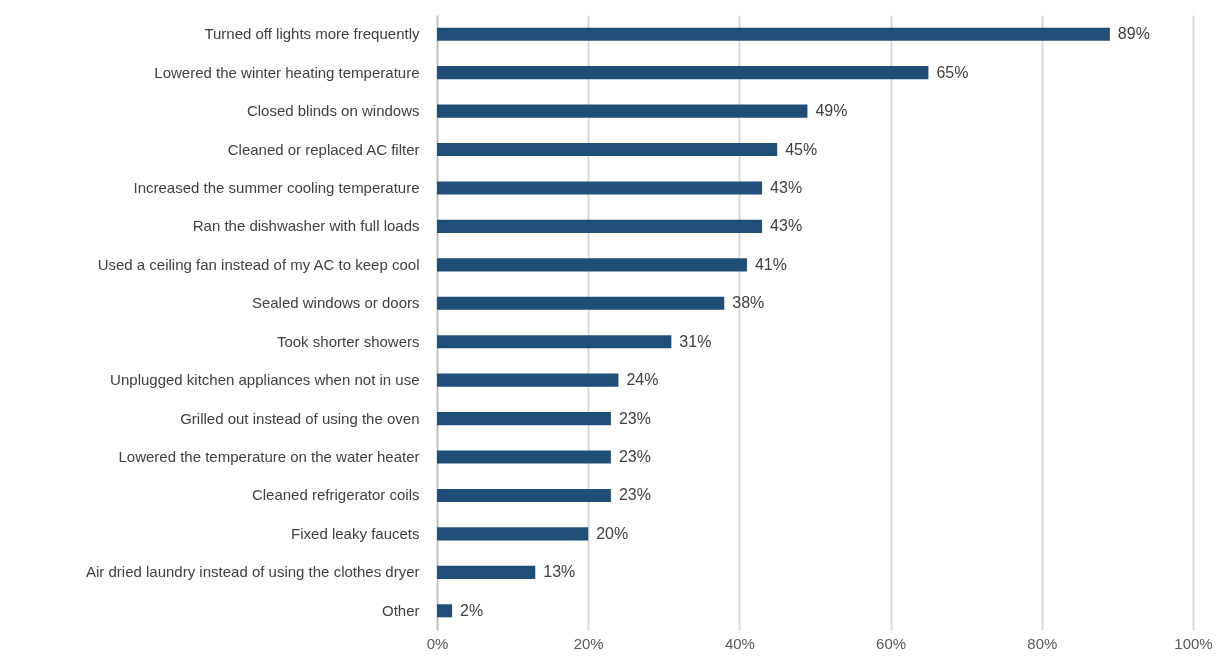 This screenshot has width=1221, height=664. Describe the element at coordinates (400, 610) in the screenshot. I see `y-tick-label: Other` at that location.